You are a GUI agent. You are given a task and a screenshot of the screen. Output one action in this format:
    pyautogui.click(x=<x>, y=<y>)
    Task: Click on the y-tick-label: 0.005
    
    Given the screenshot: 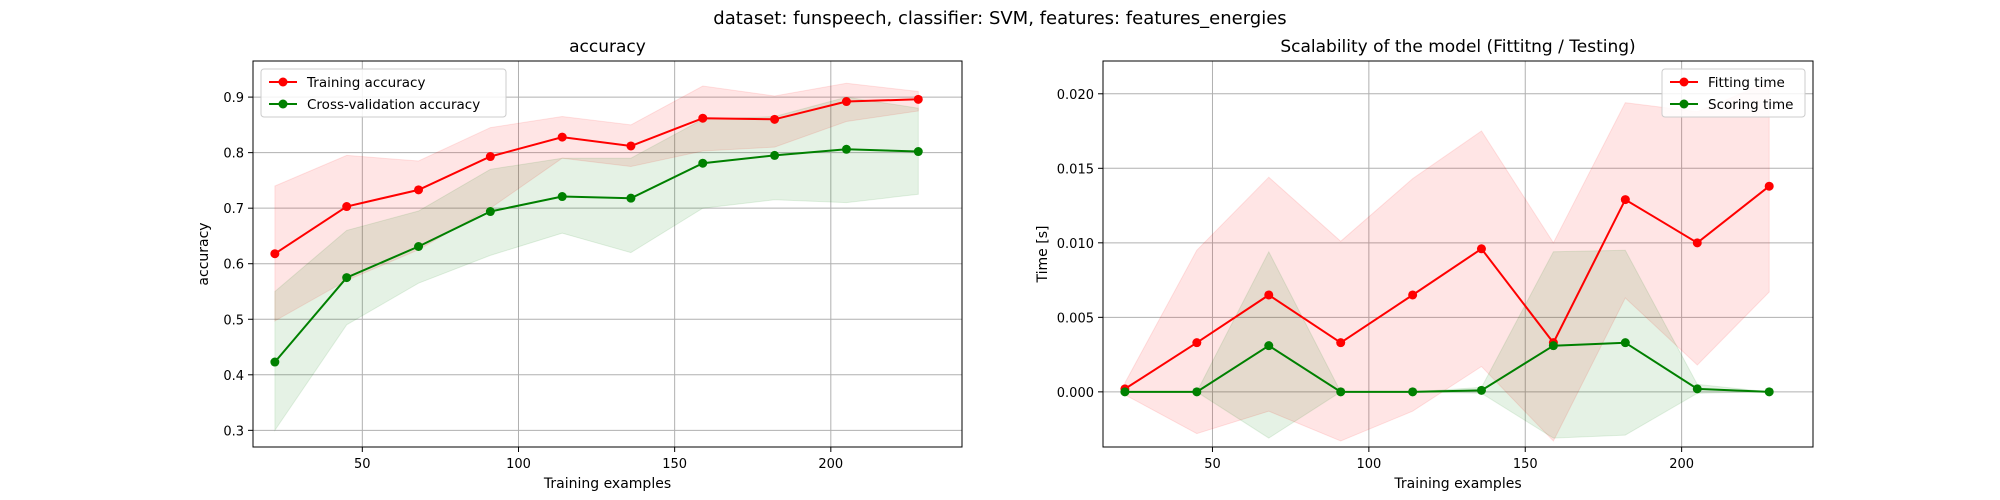 What is the action you would take?
    pyautogui.click(x=1075, y=318)
    